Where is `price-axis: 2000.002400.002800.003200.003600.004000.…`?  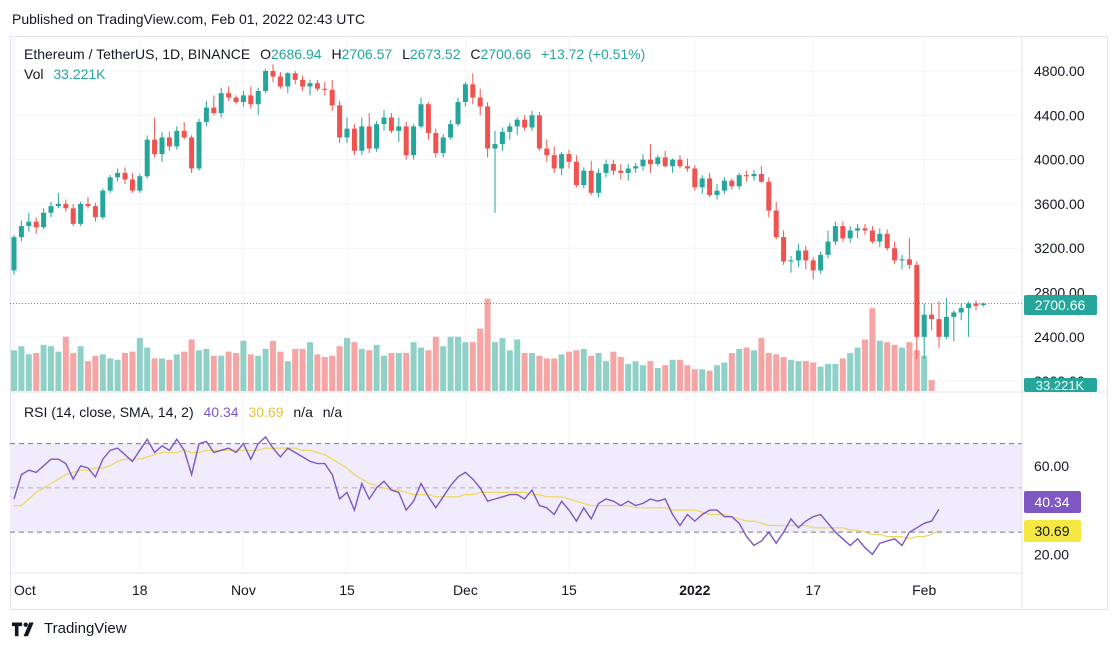
price-axis: 2000.002400.002800.003200.003600.004000.… is located at coordinates (1059, 226).